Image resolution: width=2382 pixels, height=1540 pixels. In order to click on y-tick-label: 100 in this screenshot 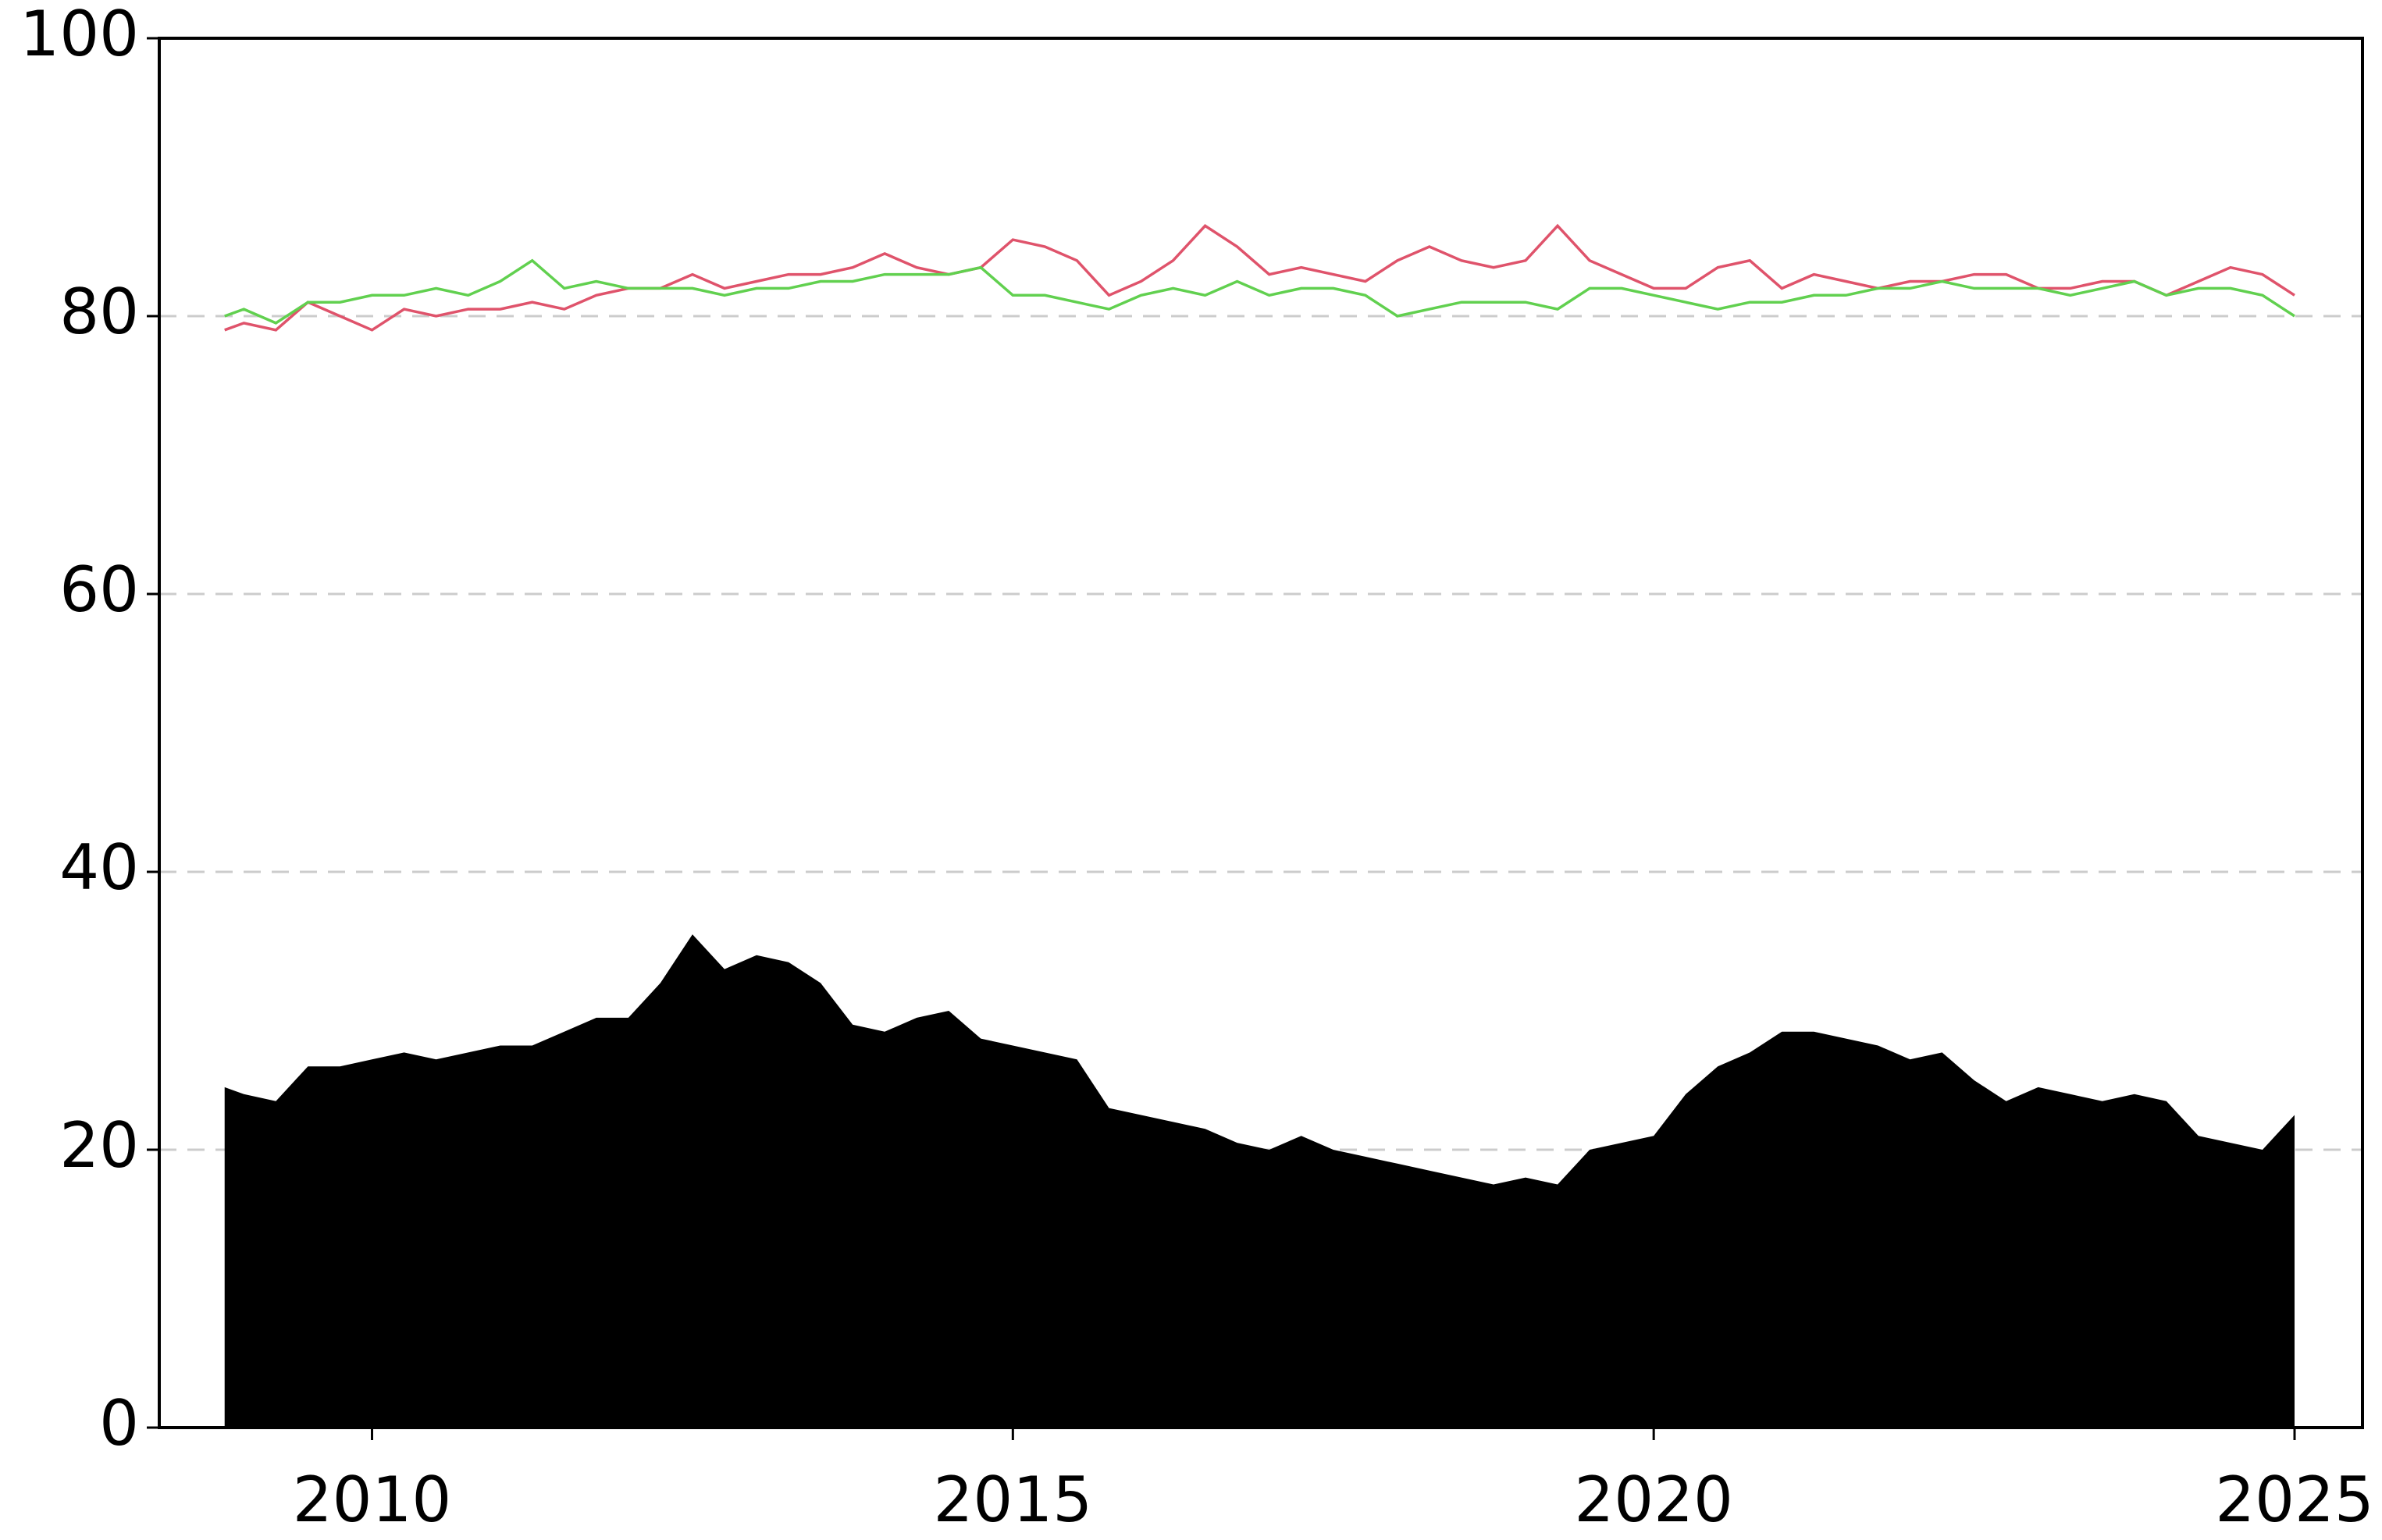, I will do `click(79, 35)`.